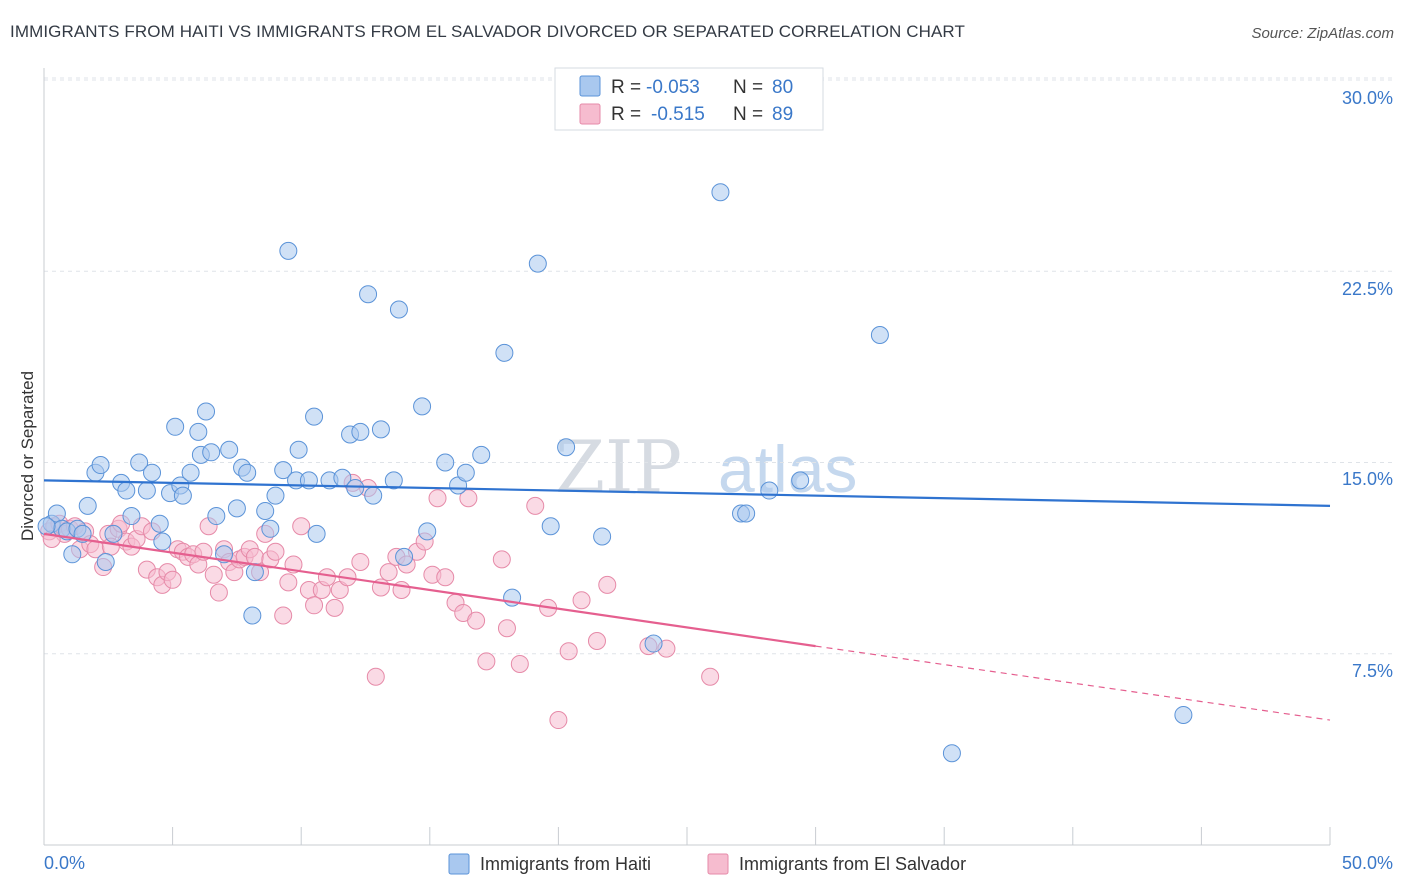 The height and width of the screenshot is (892, 1406). I want to click on elsal-trend-line-dashed, so click(1073, 683).